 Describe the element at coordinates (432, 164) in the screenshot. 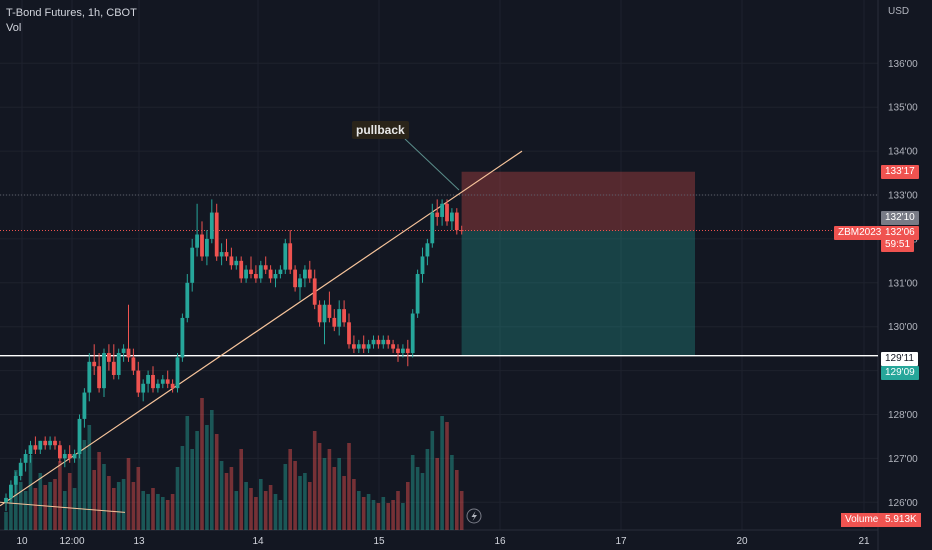

I see `annotation-arrow` at that location.